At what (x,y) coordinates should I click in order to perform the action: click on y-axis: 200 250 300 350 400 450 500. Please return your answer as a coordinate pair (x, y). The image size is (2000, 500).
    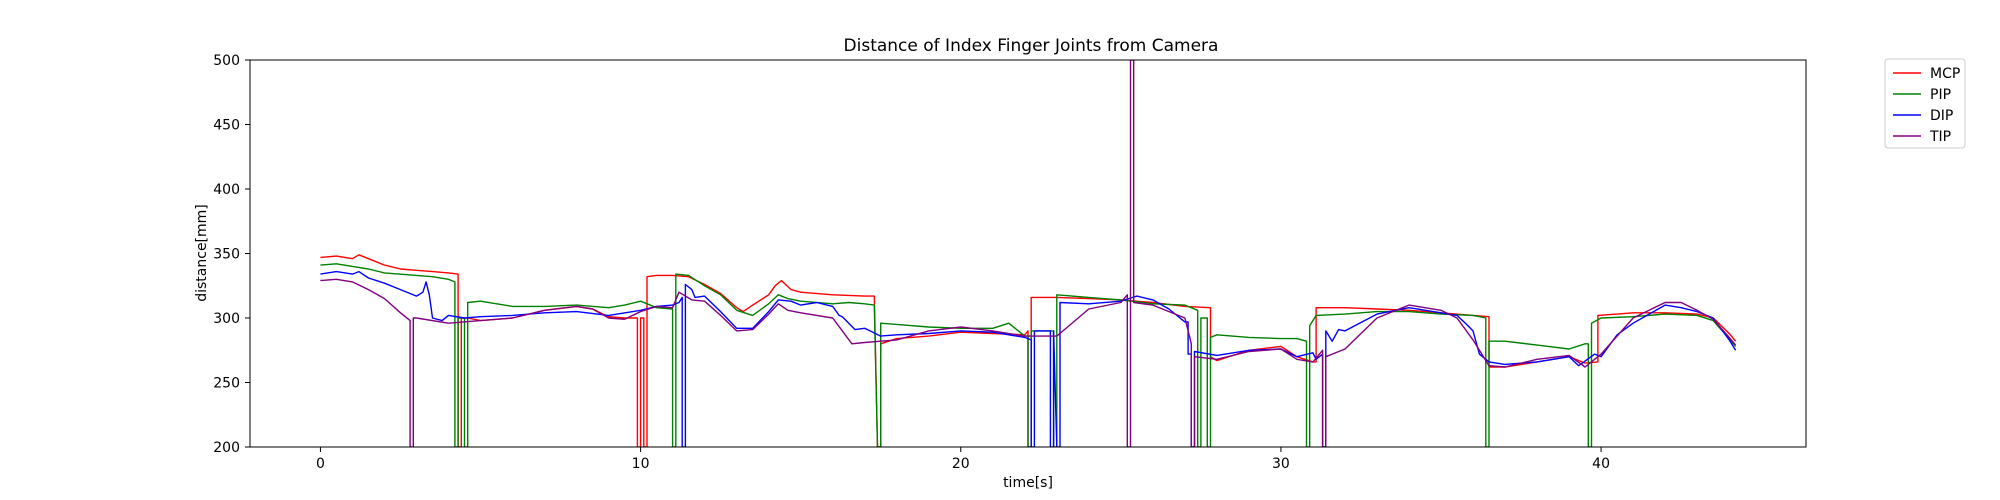
    Looking at the image, I should click on (231, 254).